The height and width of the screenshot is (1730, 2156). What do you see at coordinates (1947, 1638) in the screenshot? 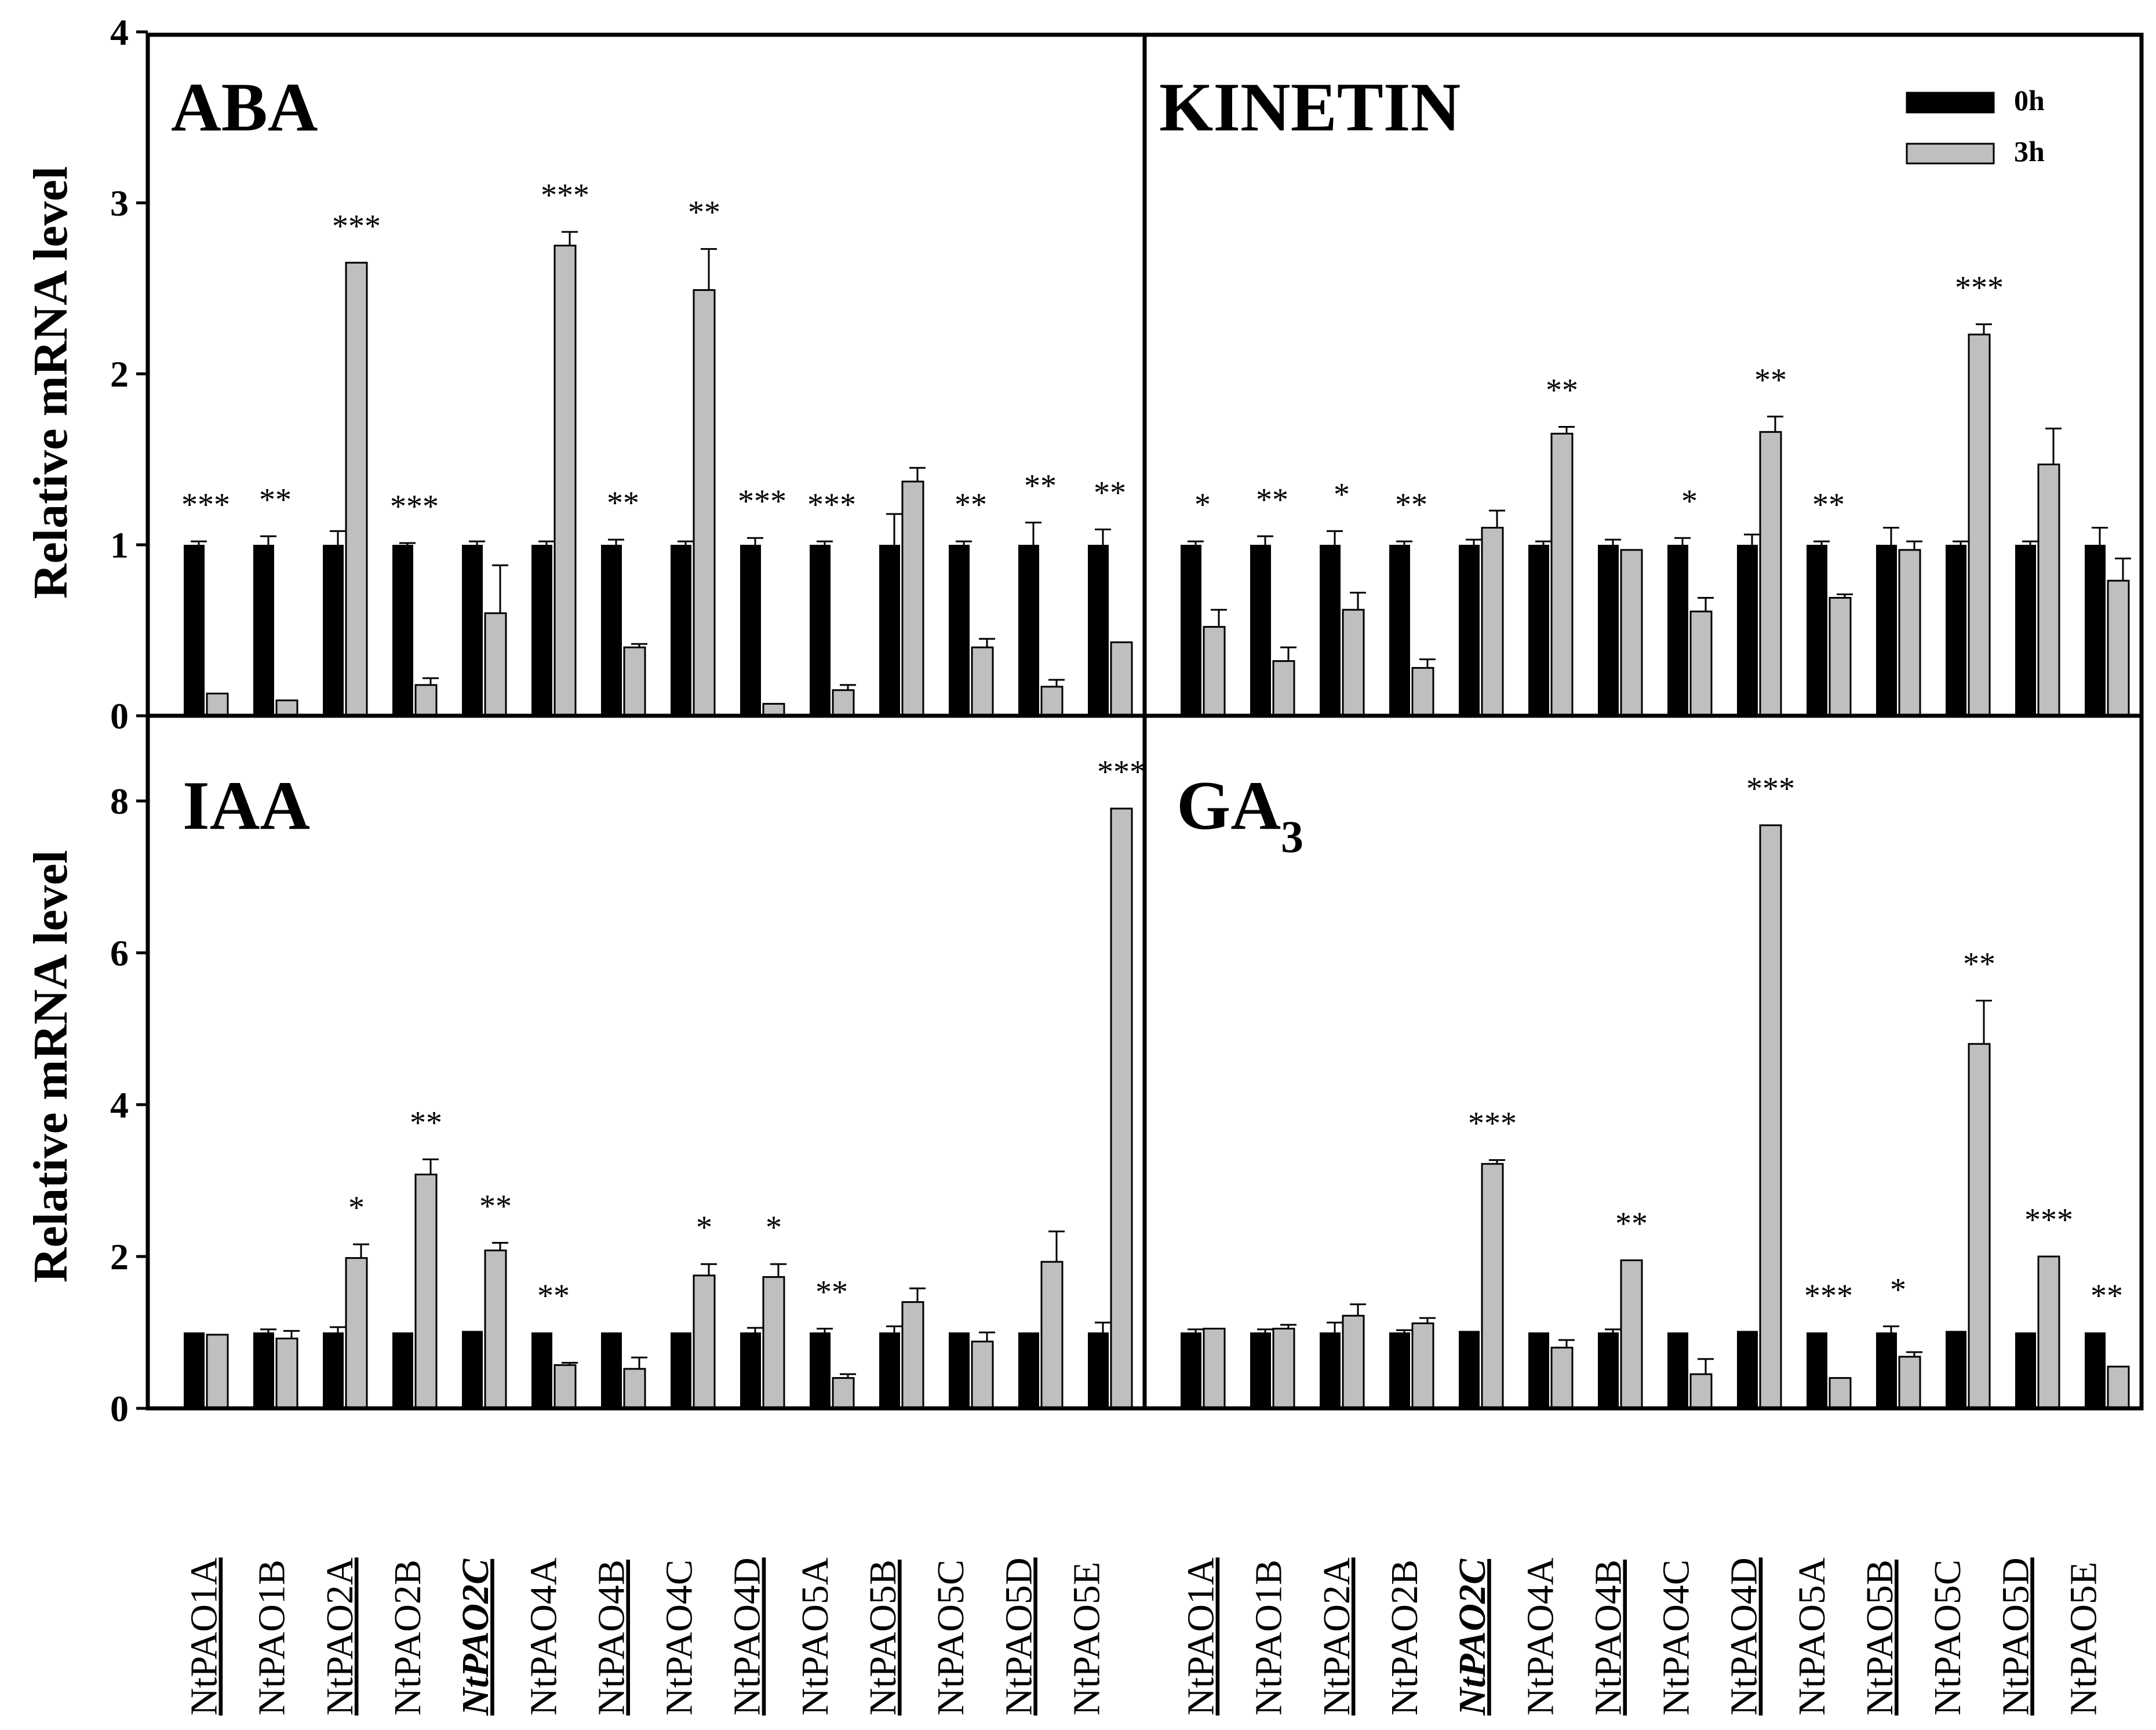
I see `gene-label-right: NtPAO5C` at bounding box center [1947, 1638].